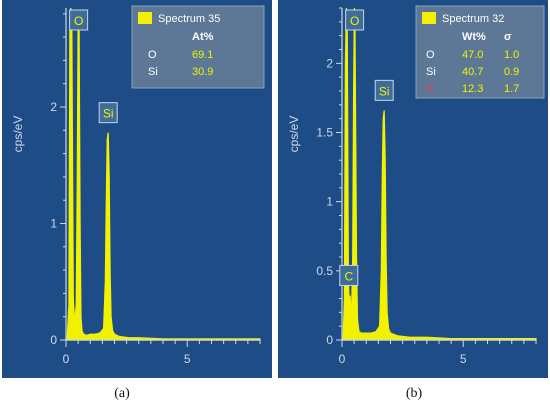 The width and height of the screenshot is (550, 407). Describe the element at coordinates (202, 55) in the screenshot. I see `legend-value: 69.1` at that location.